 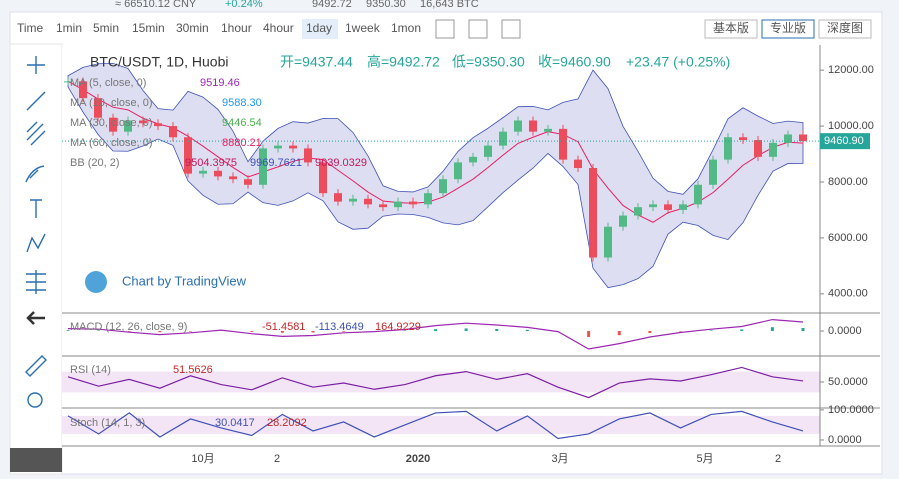 What do you see at coordinates (559, 459) in the screenshot?
I see `x-label: 3月` at bounding box center [559, 459].